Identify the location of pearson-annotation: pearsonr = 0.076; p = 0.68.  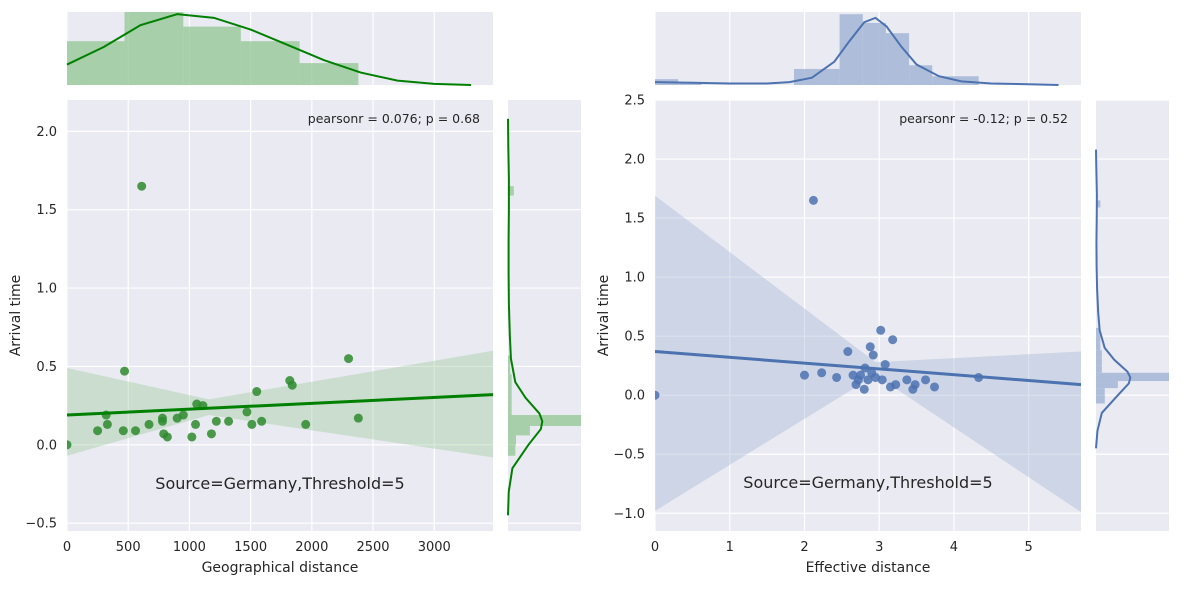
(394, 118).